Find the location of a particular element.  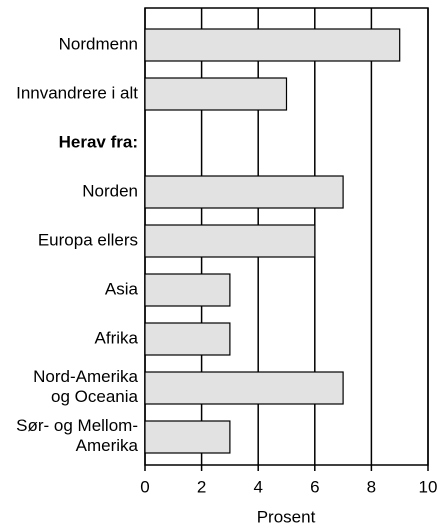

y-tick-label: Nord-Amerika og Oceania is located at coordinates (85, 386).